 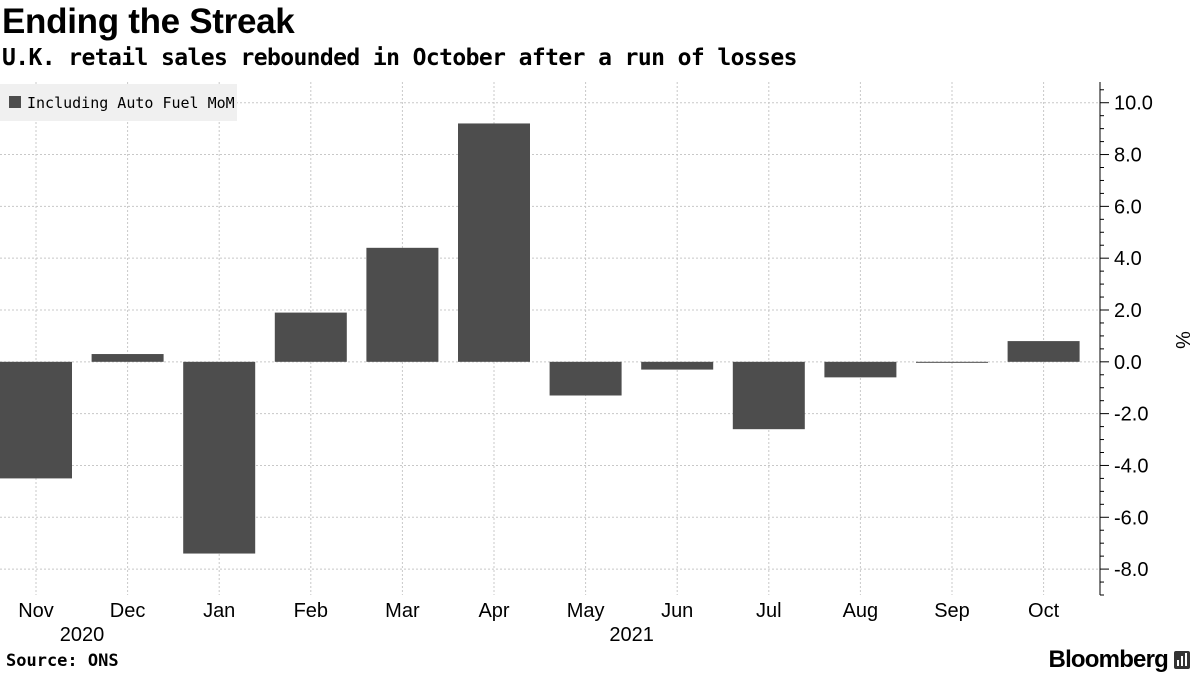 I want to click on x-tick-label: Mar, so click(x=402, y=611).